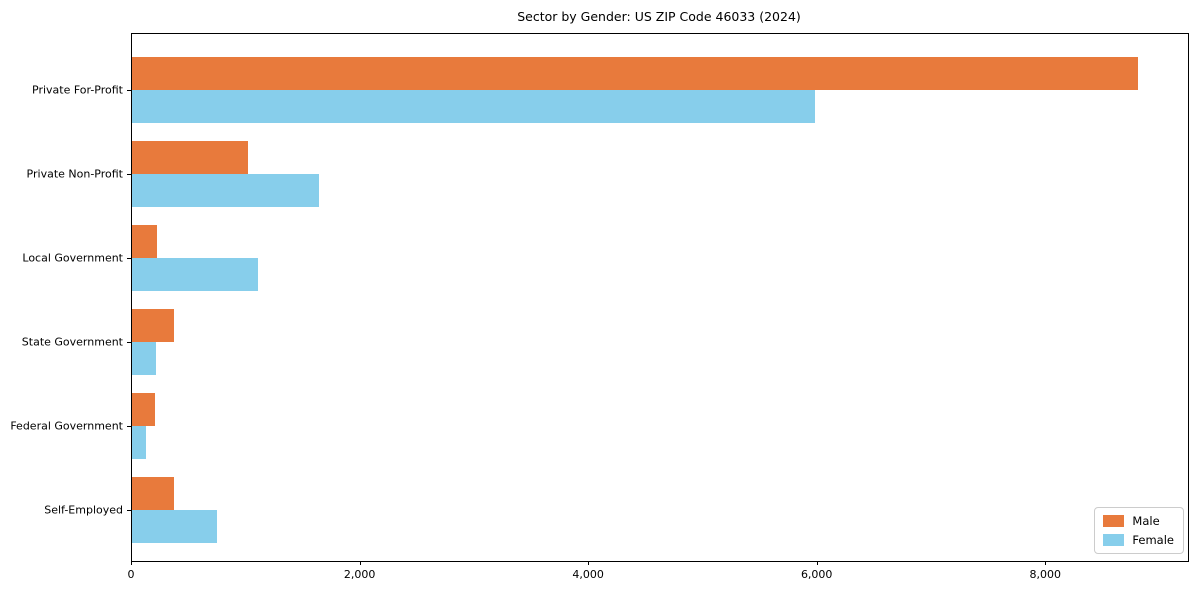 The image size is (1200, 600). What do you see at coordinates (175, 526) in the screenshot?
I see `female-bar-self-employed` at bounding box center [175, 526].